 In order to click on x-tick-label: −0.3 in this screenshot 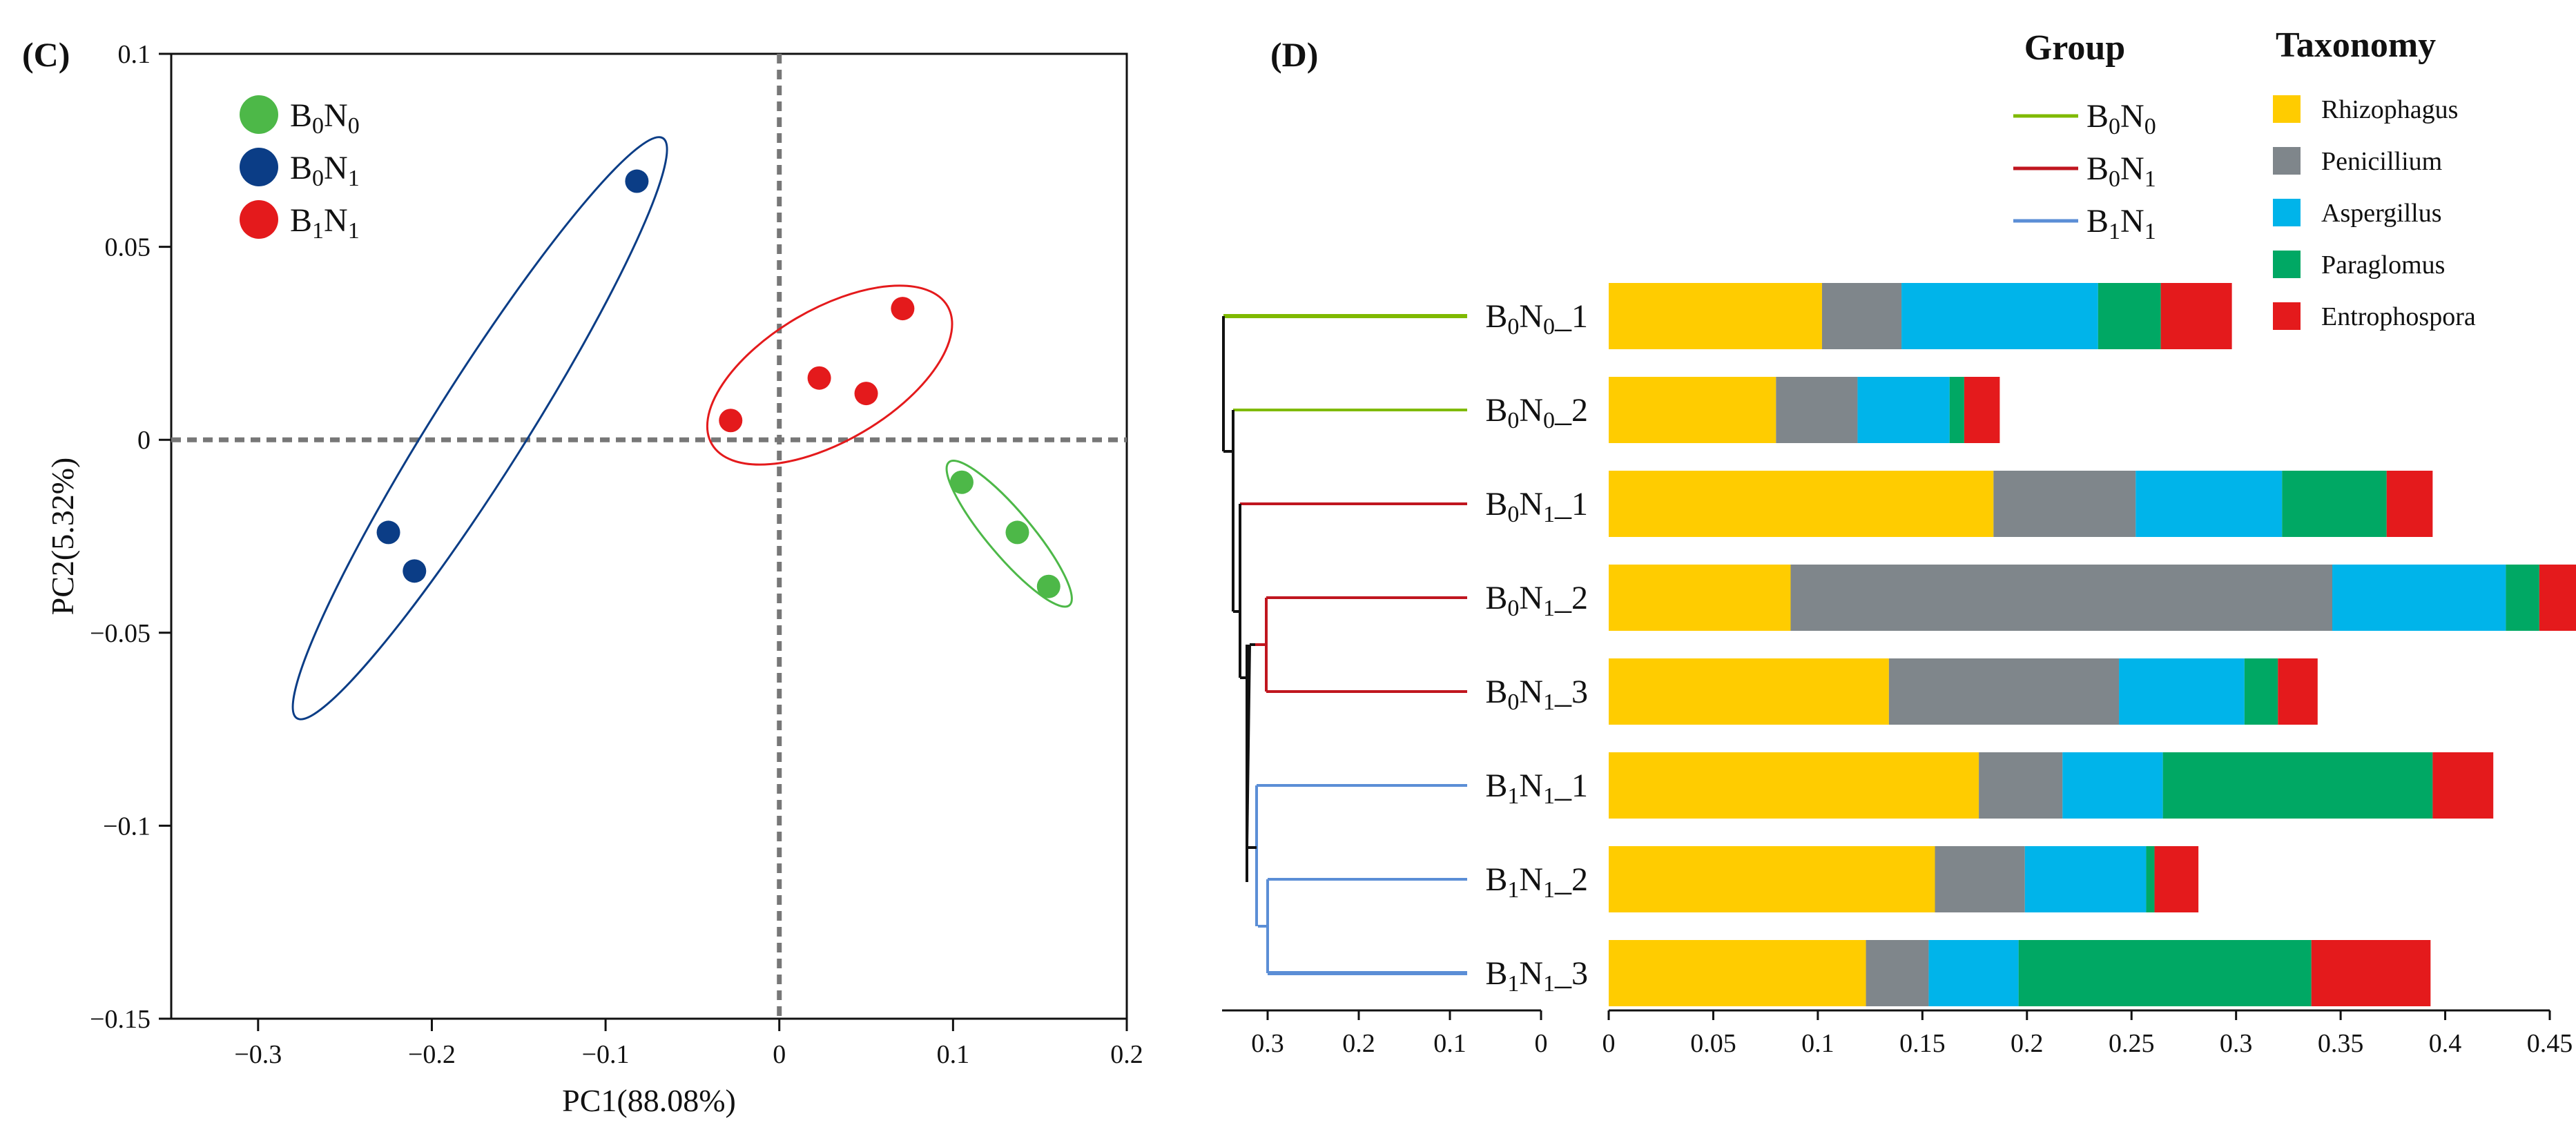, I will do `click(258, 1054)`.